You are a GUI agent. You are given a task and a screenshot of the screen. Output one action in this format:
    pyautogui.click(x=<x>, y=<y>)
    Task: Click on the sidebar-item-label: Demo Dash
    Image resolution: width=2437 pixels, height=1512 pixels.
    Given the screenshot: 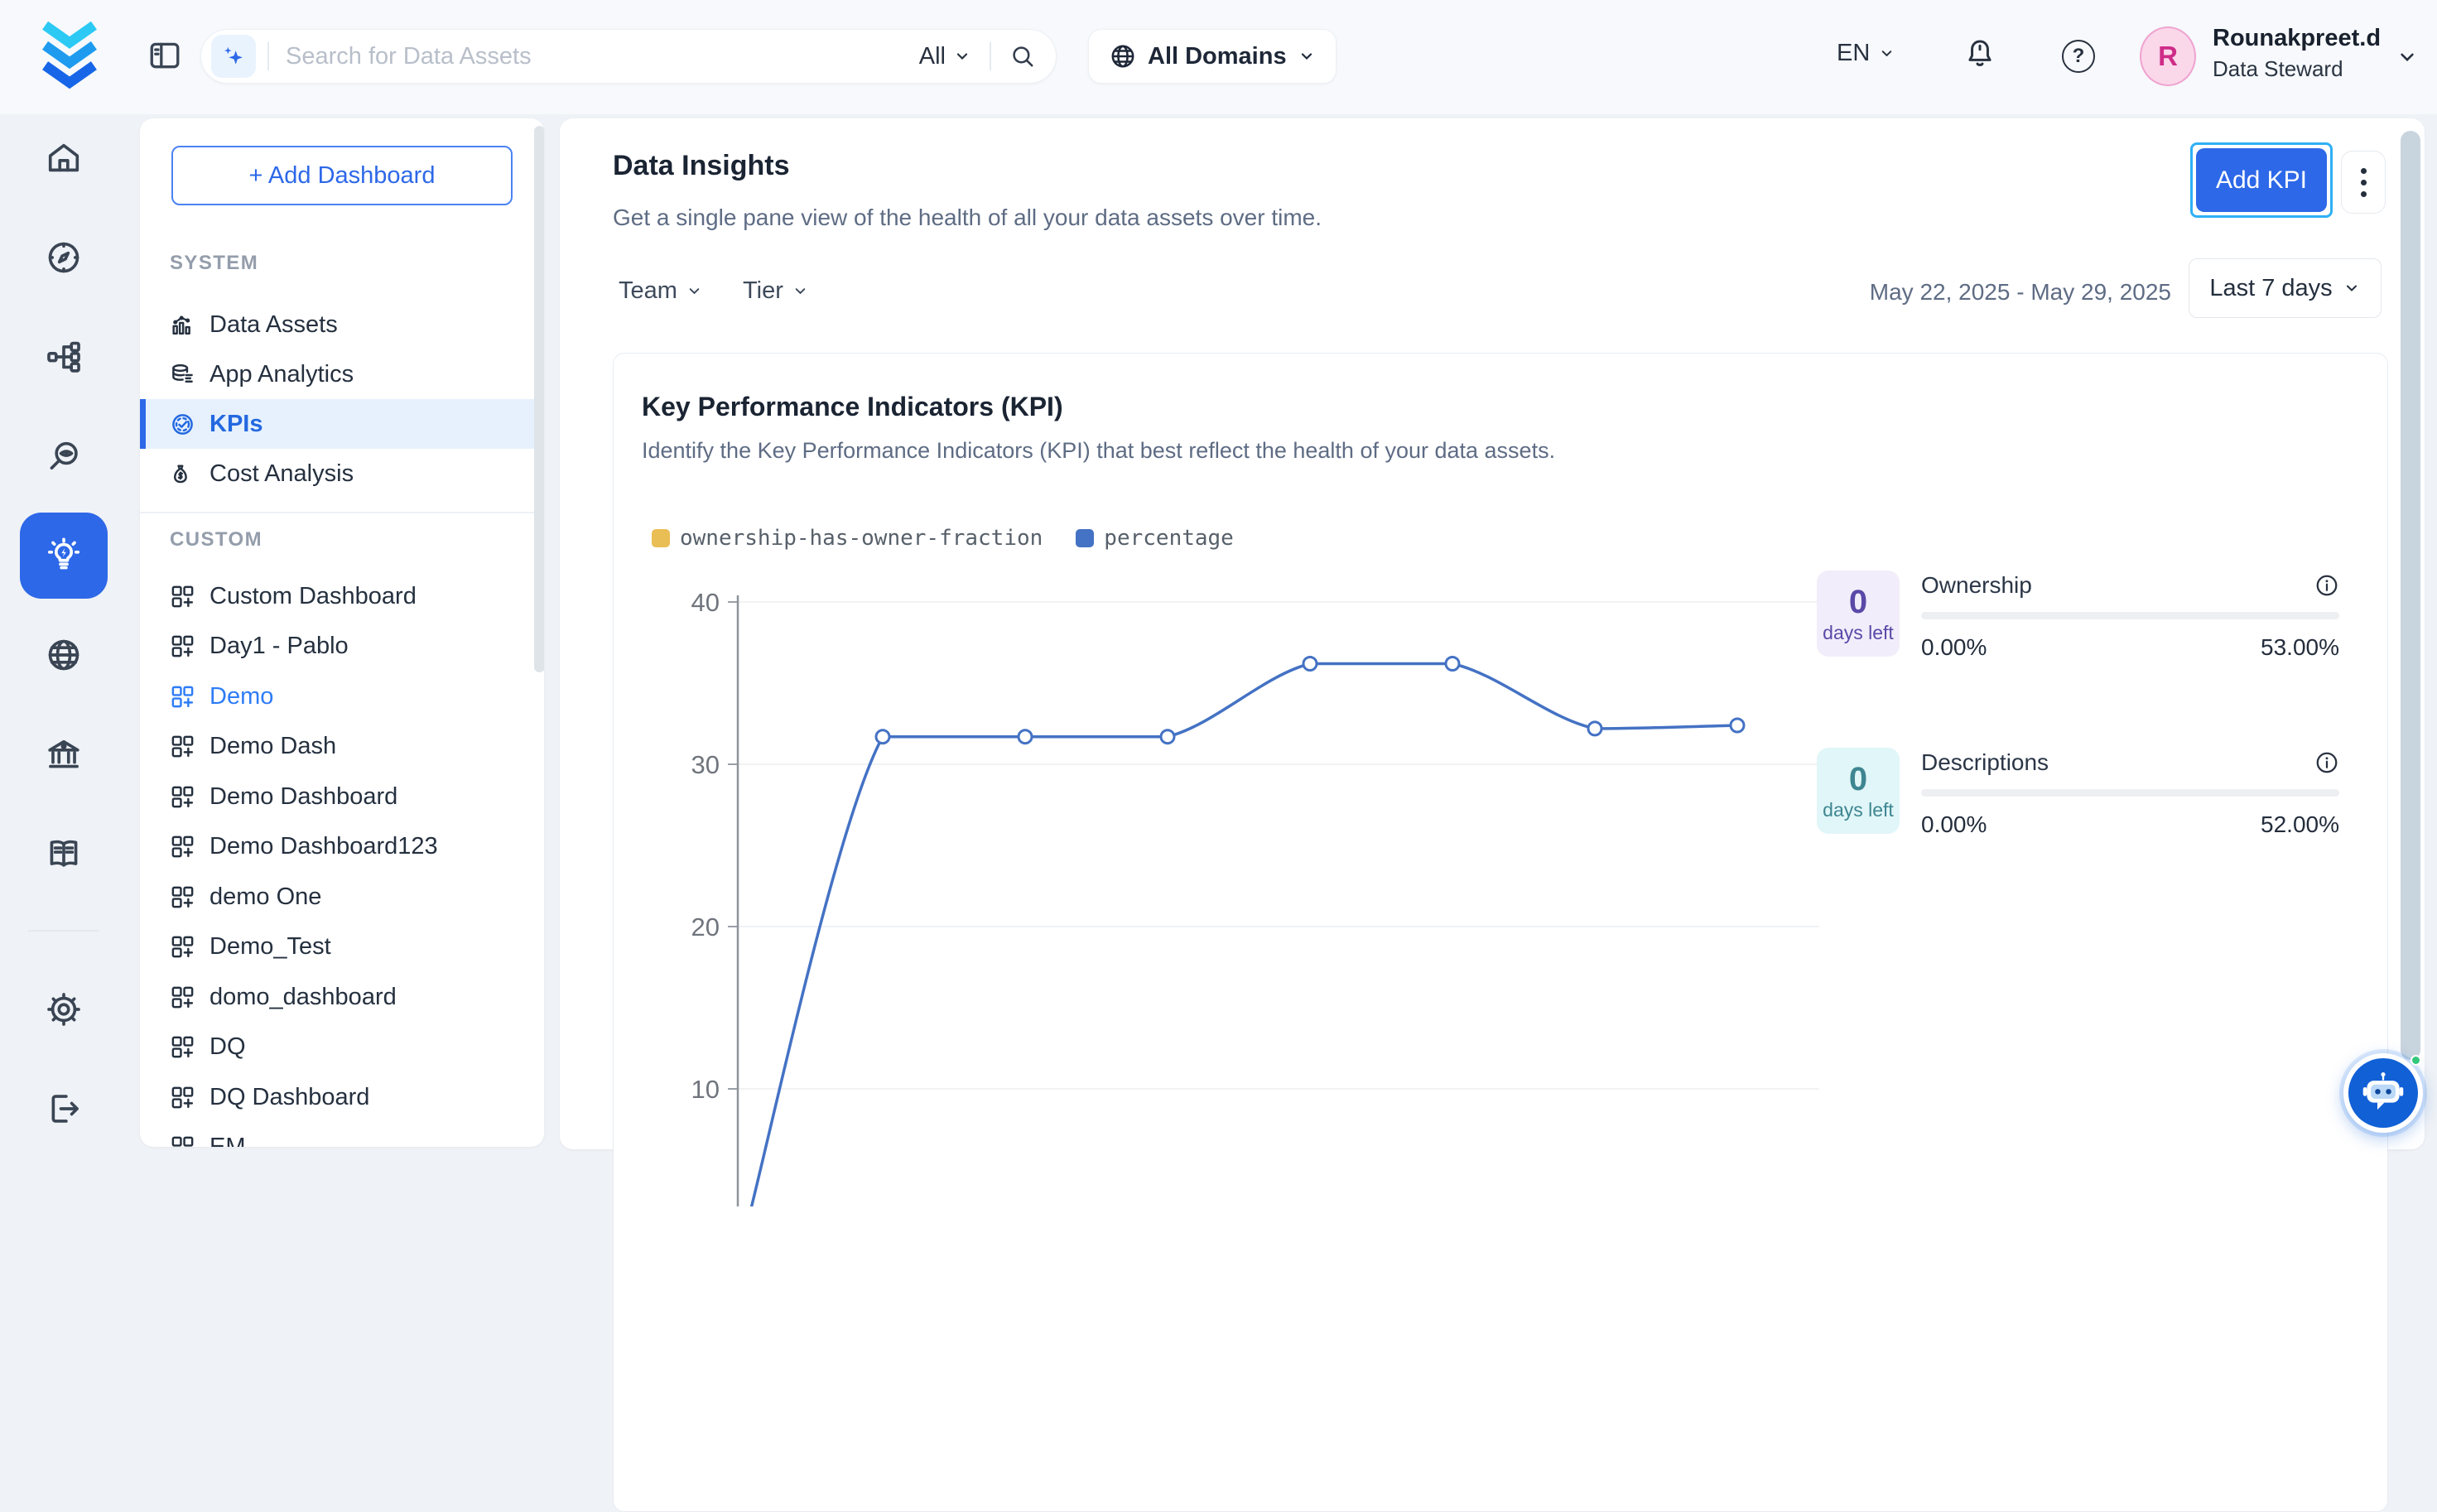 What is the action you would take?
    pyautogui.click(x=273, y=746)
    